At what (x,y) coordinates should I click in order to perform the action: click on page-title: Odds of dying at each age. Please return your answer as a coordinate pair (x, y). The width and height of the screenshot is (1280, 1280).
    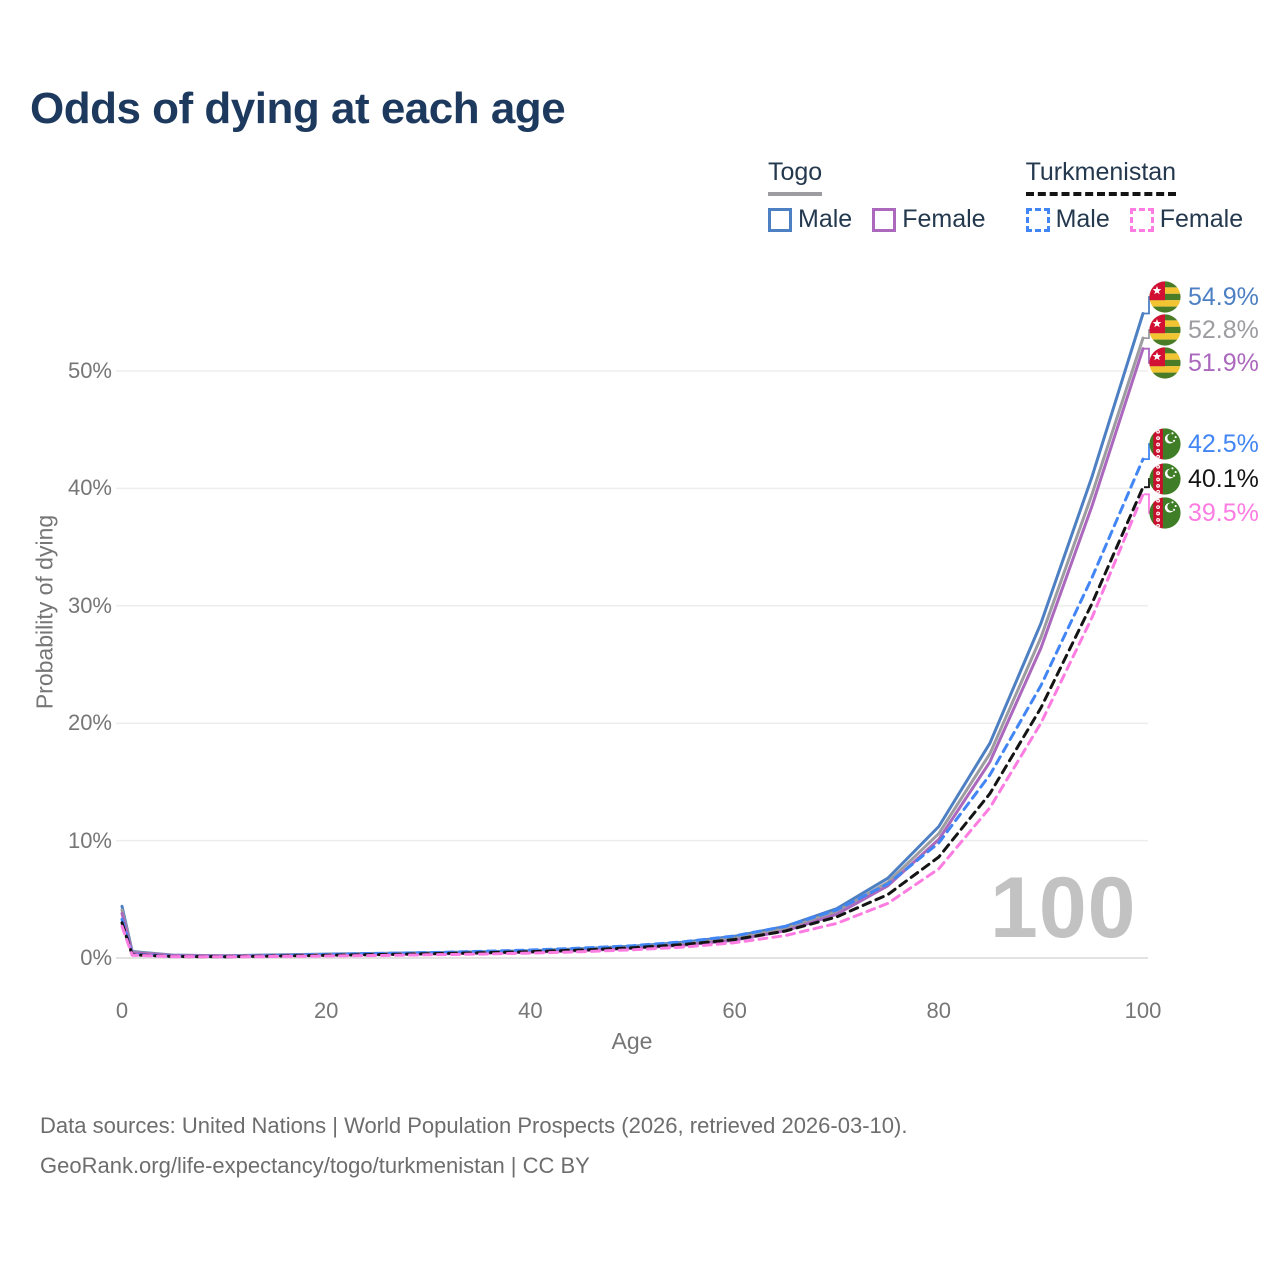
    Looking at the image, I should click on (298, 108).